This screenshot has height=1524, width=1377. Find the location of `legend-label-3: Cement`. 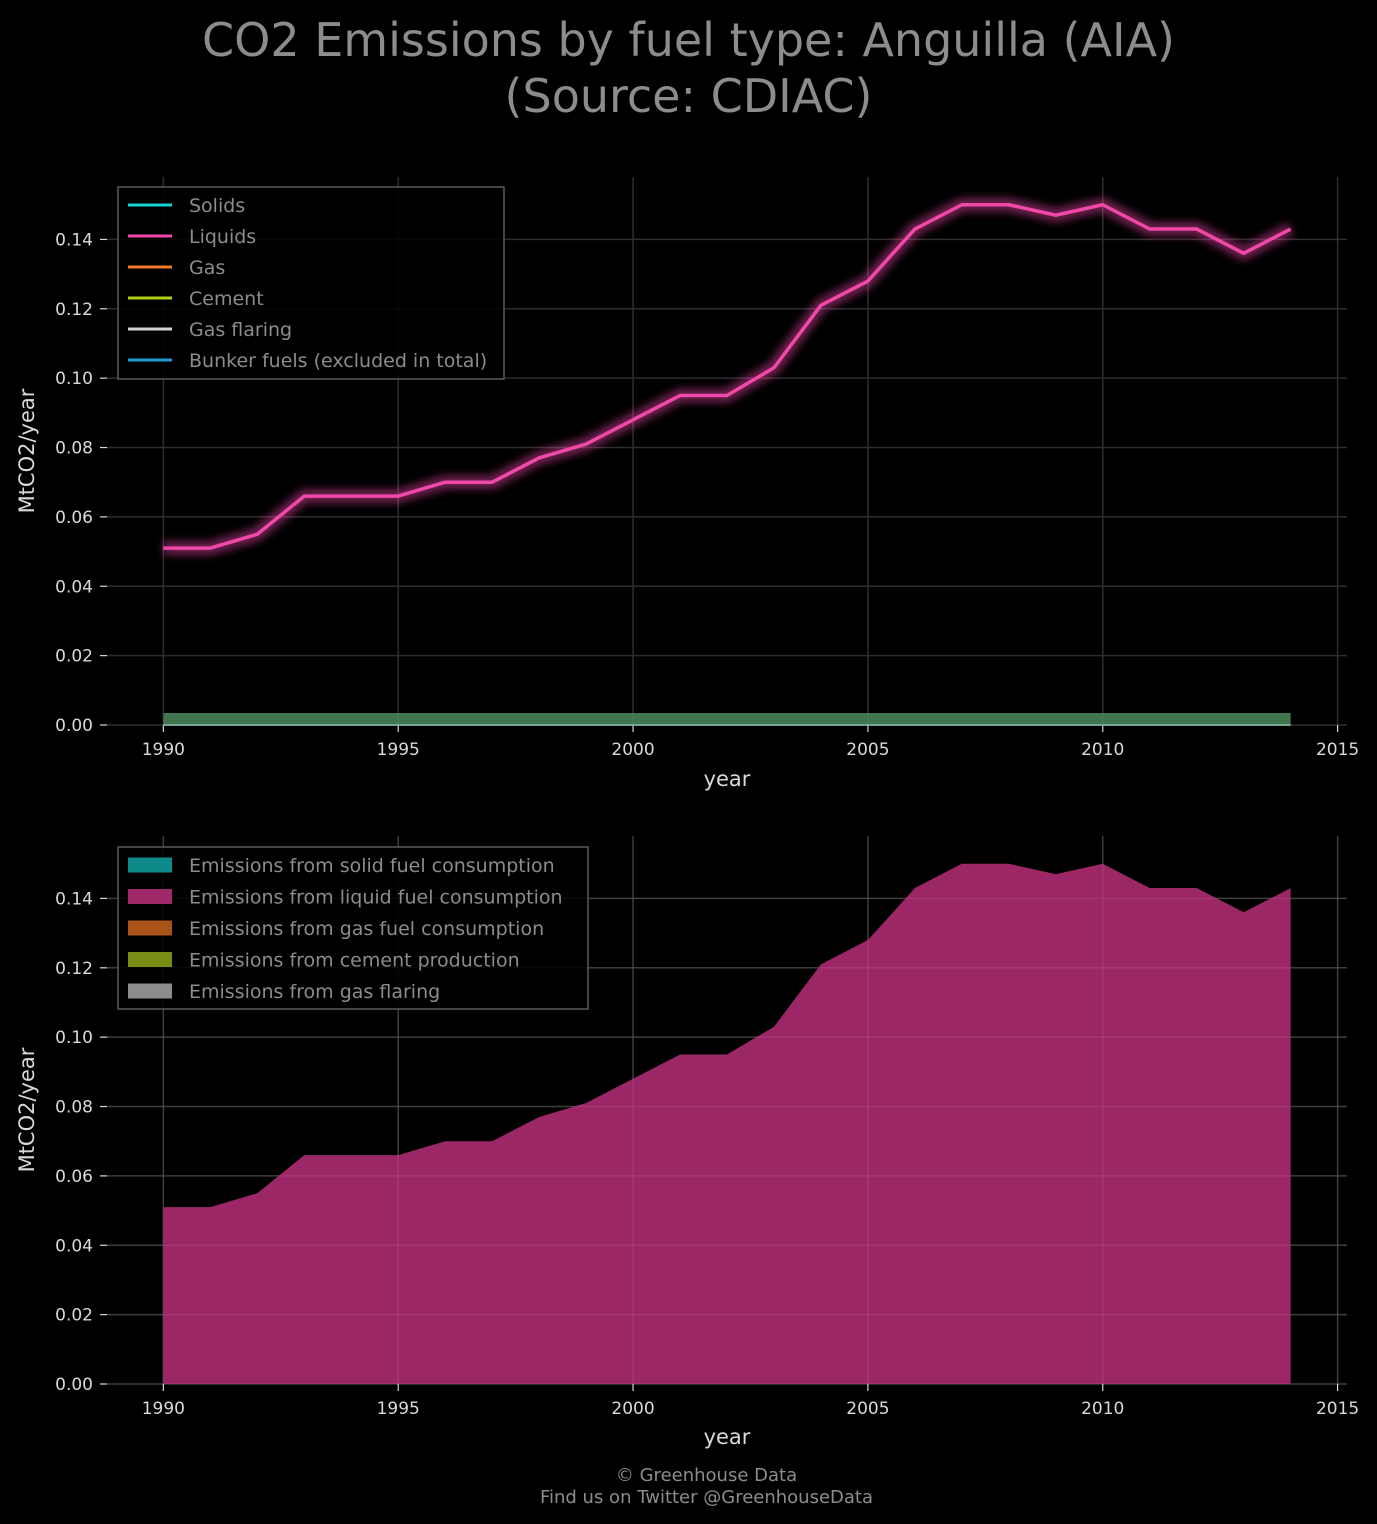

legend-label-3: Cement is located at coordinates (226, 299).